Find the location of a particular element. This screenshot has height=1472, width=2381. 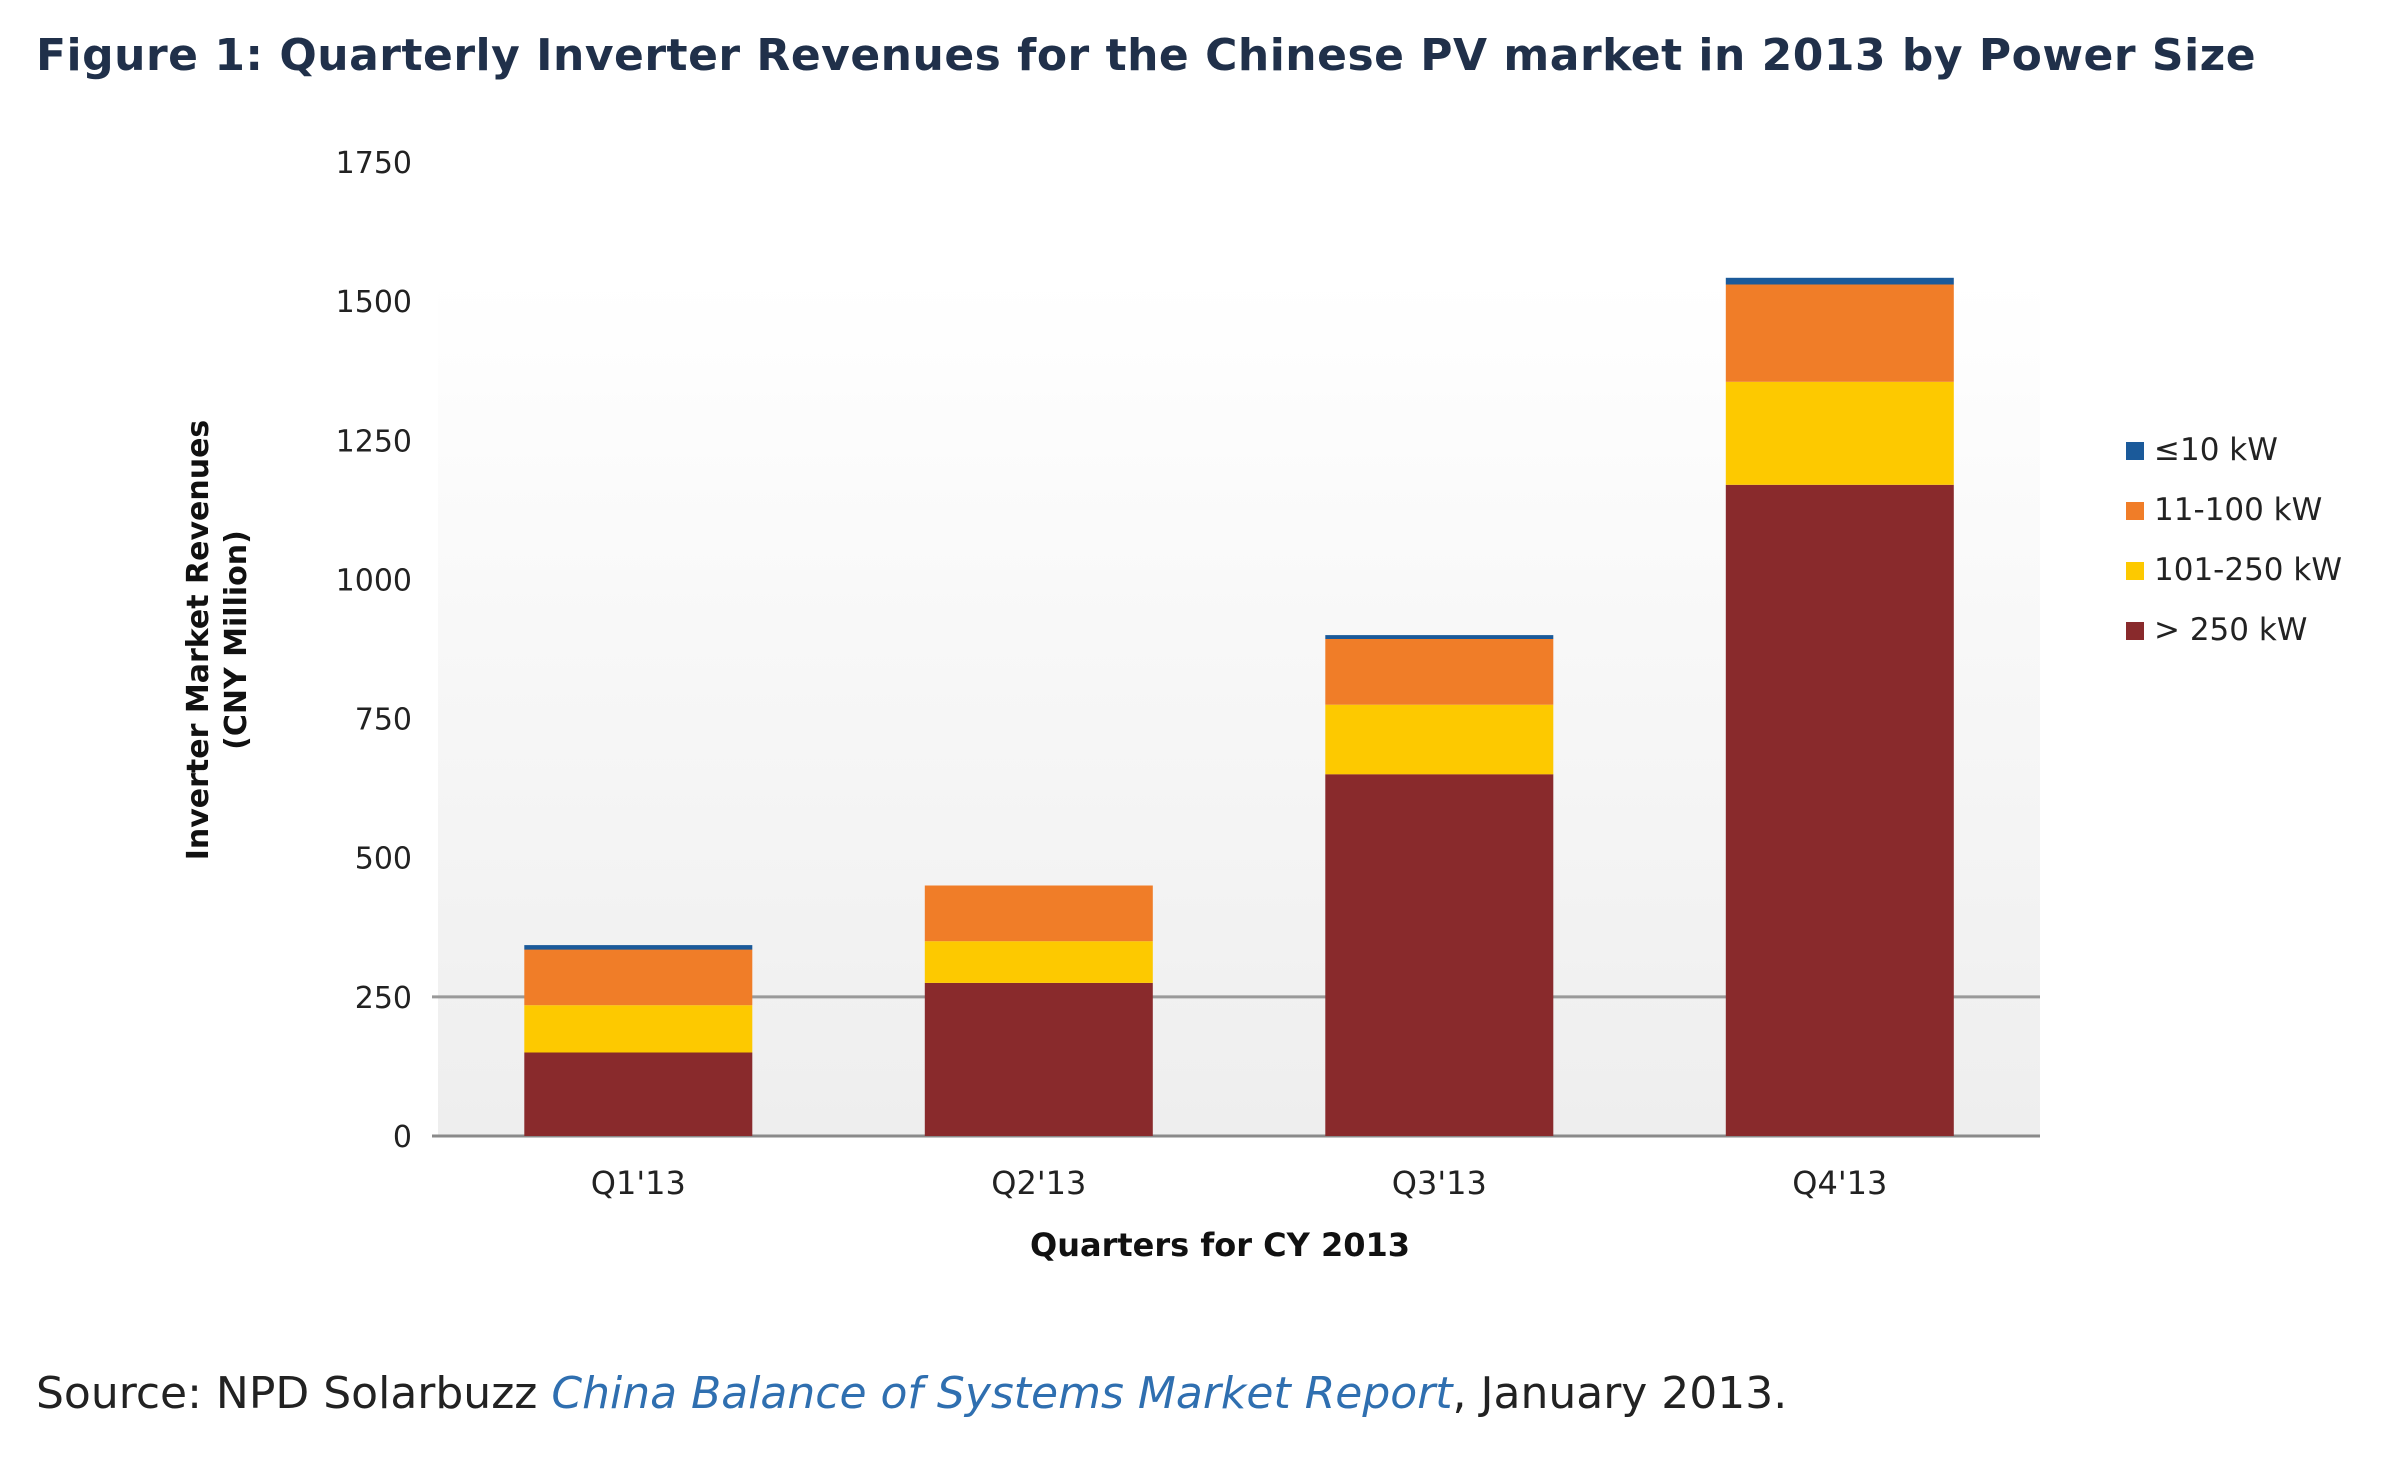

legend: ≤10 kW 11-100 kW 101-250 kW > 250 kW is located at coordinates (2234, 540).